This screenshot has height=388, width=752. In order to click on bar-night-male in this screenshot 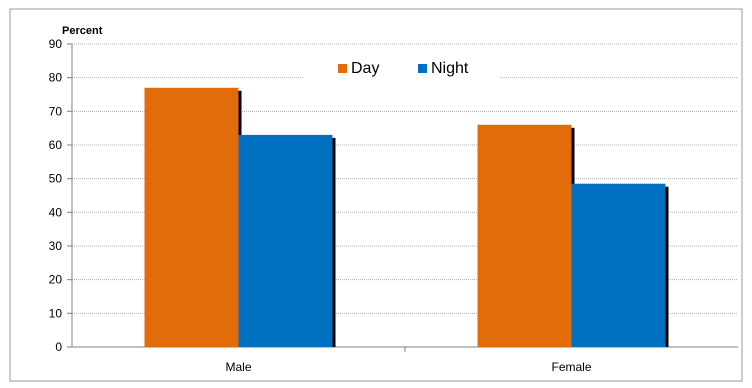, I will do `click(285, 240)`.